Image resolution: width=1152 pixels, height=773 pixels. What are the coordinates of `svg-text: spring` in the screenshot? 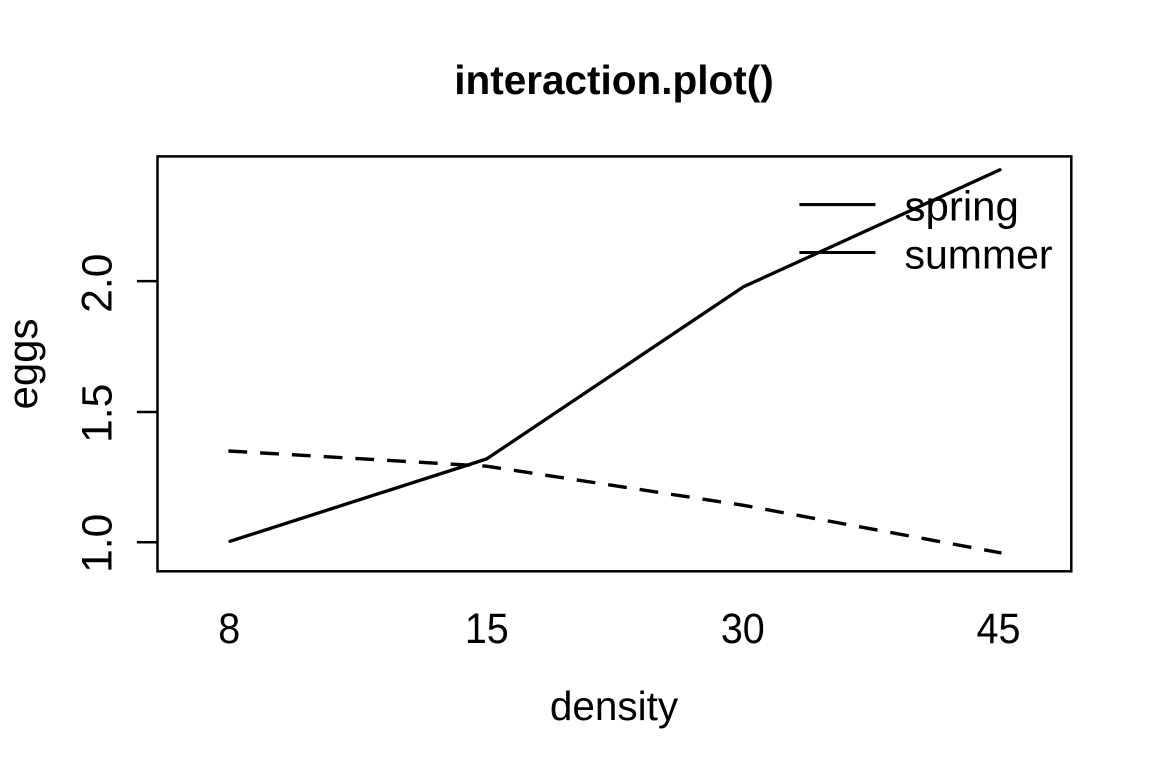 It's located at (962, 206).